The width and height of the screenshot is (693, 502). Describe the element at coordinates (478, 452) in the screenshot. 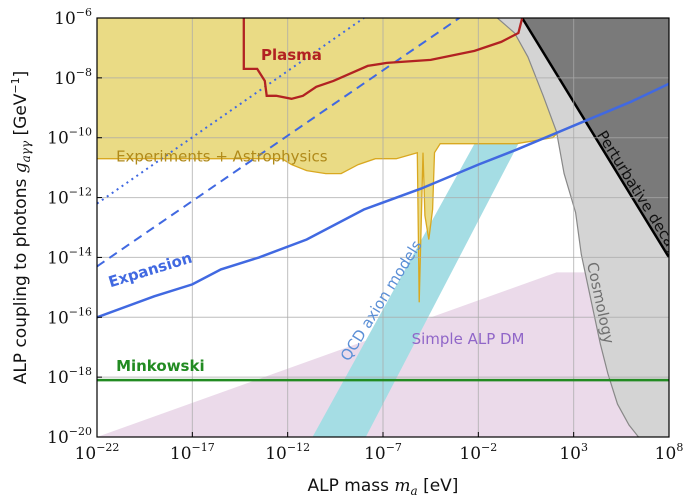

I see `x-tick-label: 10⁻²` at that location.